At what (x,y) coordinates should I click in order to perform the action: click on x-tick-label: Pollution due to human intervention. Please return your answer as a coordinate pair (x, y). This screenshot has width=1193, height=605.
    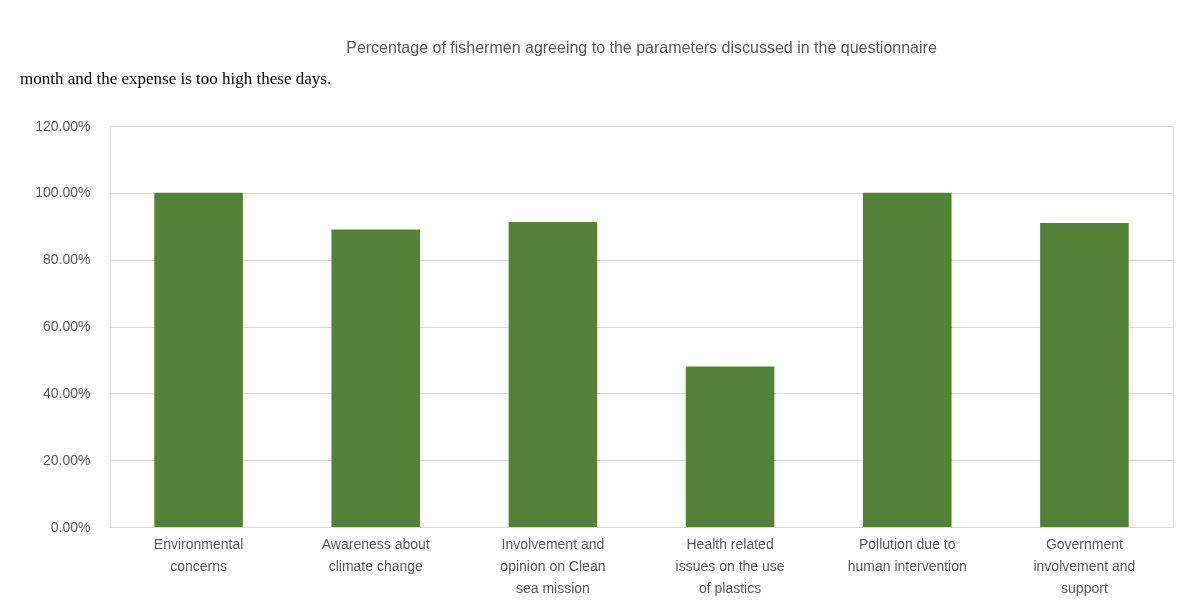
    Looking at the image, I should click on (907, 554).